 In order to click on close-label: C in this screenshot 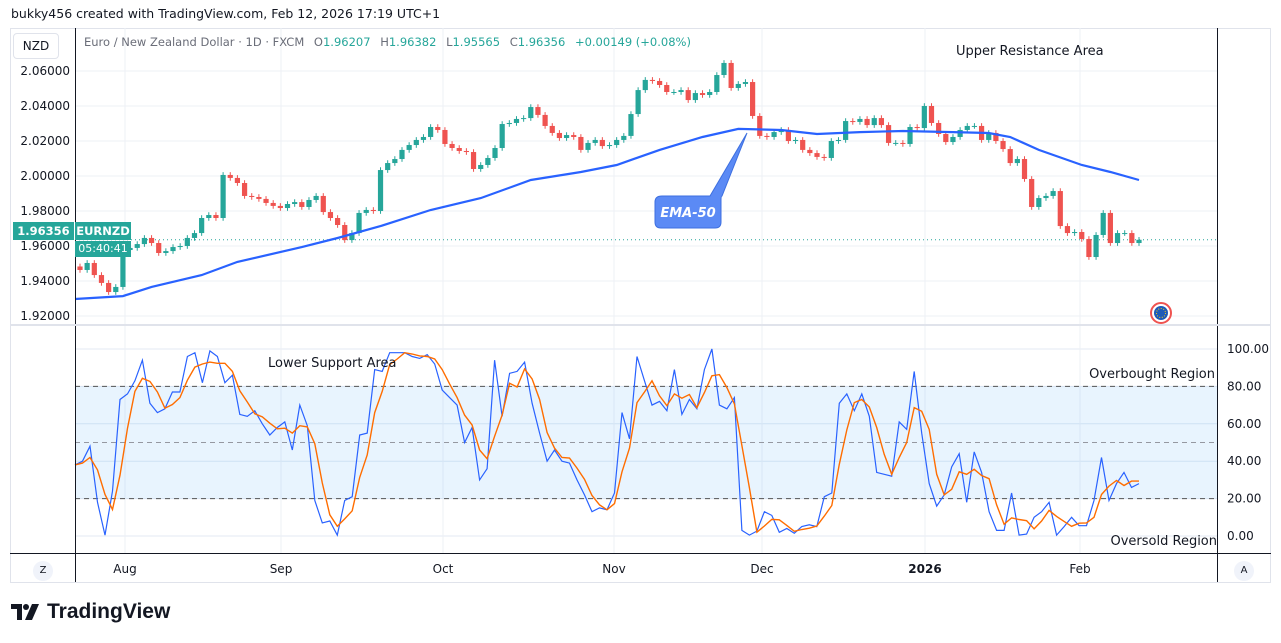, I will do `click(513, 42)`.